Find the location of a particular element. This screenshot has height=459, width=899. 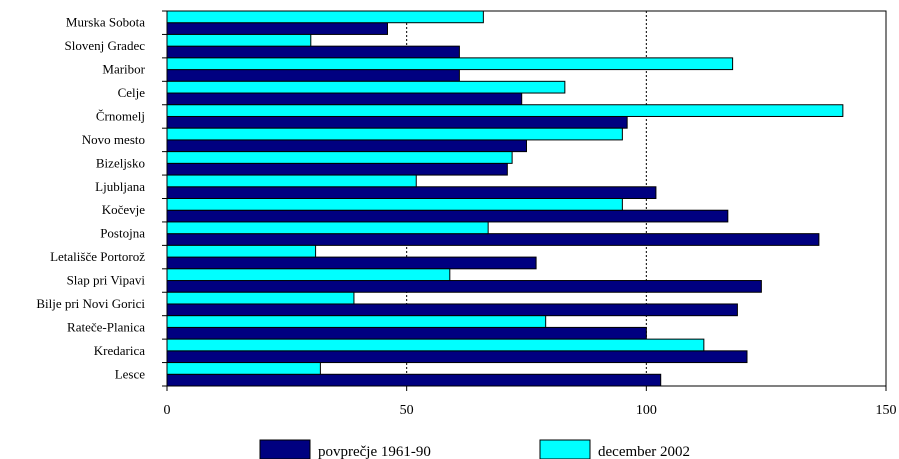

x-tick-label: 0 is located at coordinates (167, 410).